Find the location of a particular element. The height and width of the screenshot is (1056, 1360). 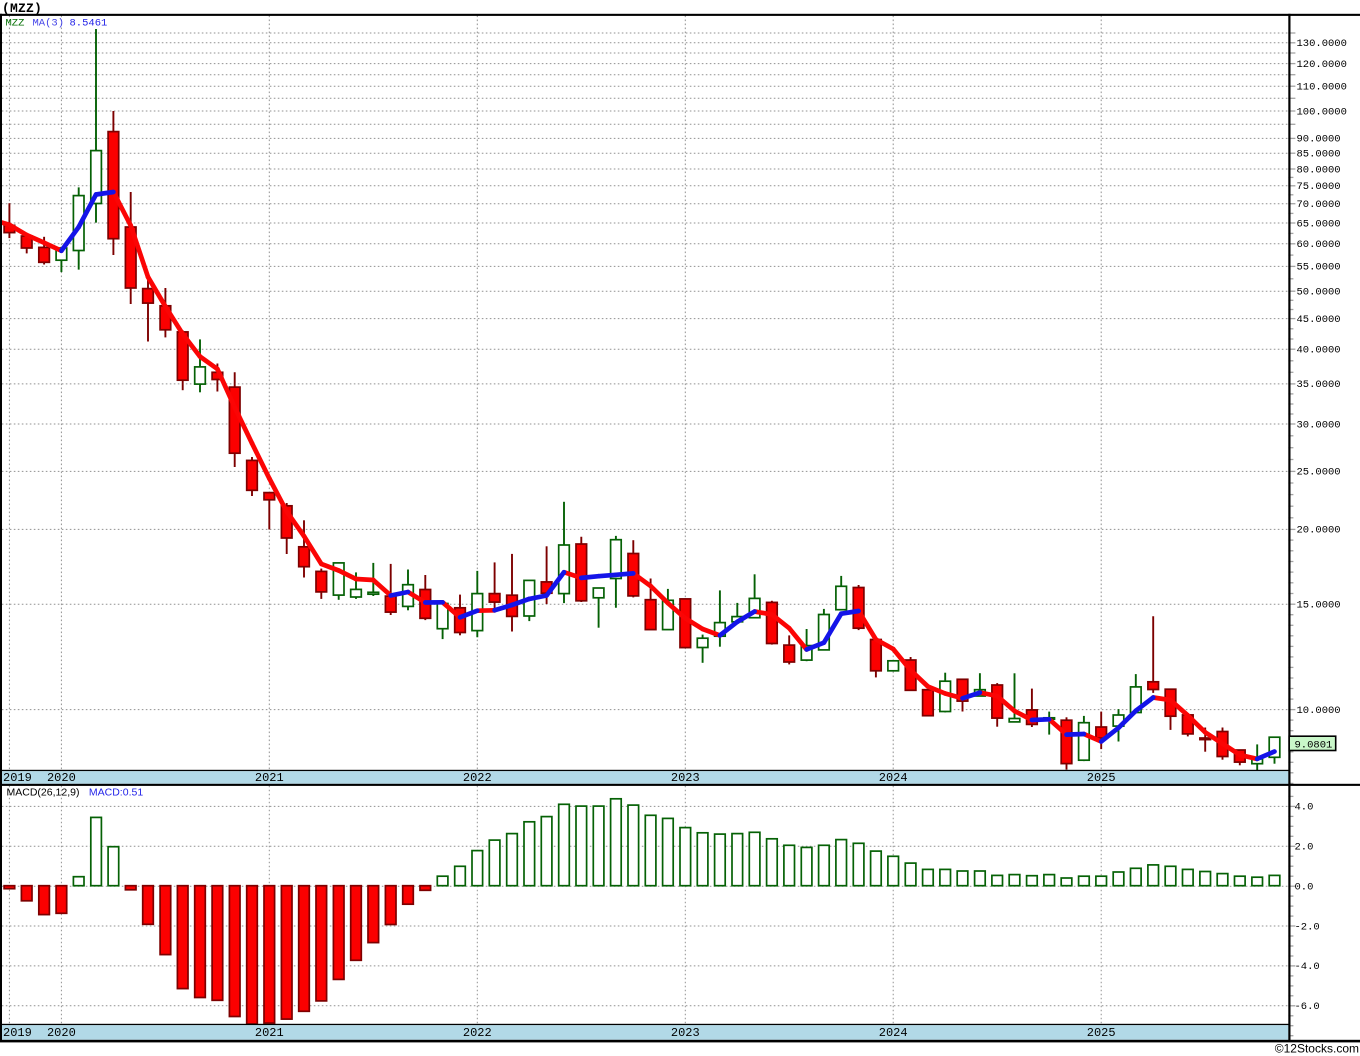

svg-text: 20.0000 is located at coordinates (1319, 531).